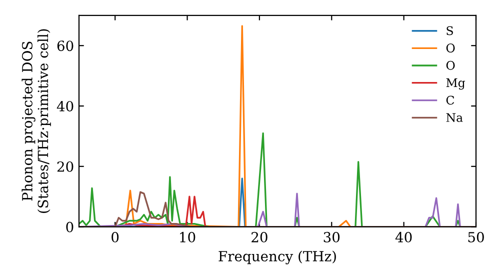  Describe the element at coordinates (277, 257) in the screenshot. I see `x-axis-title: Frequency (THz)` at that location.